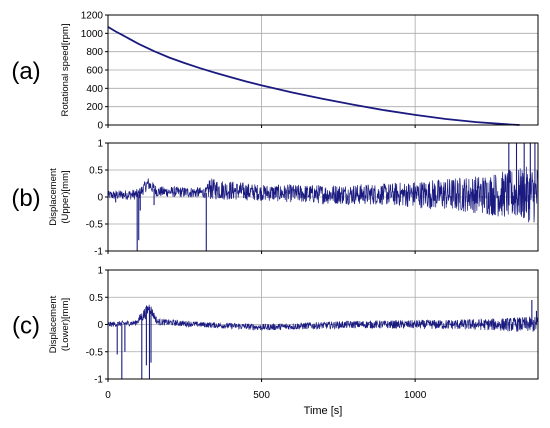 The width and height of the screenshot is (550, 428). I want to click on x-tick-label: 1000, so click(415, 395).